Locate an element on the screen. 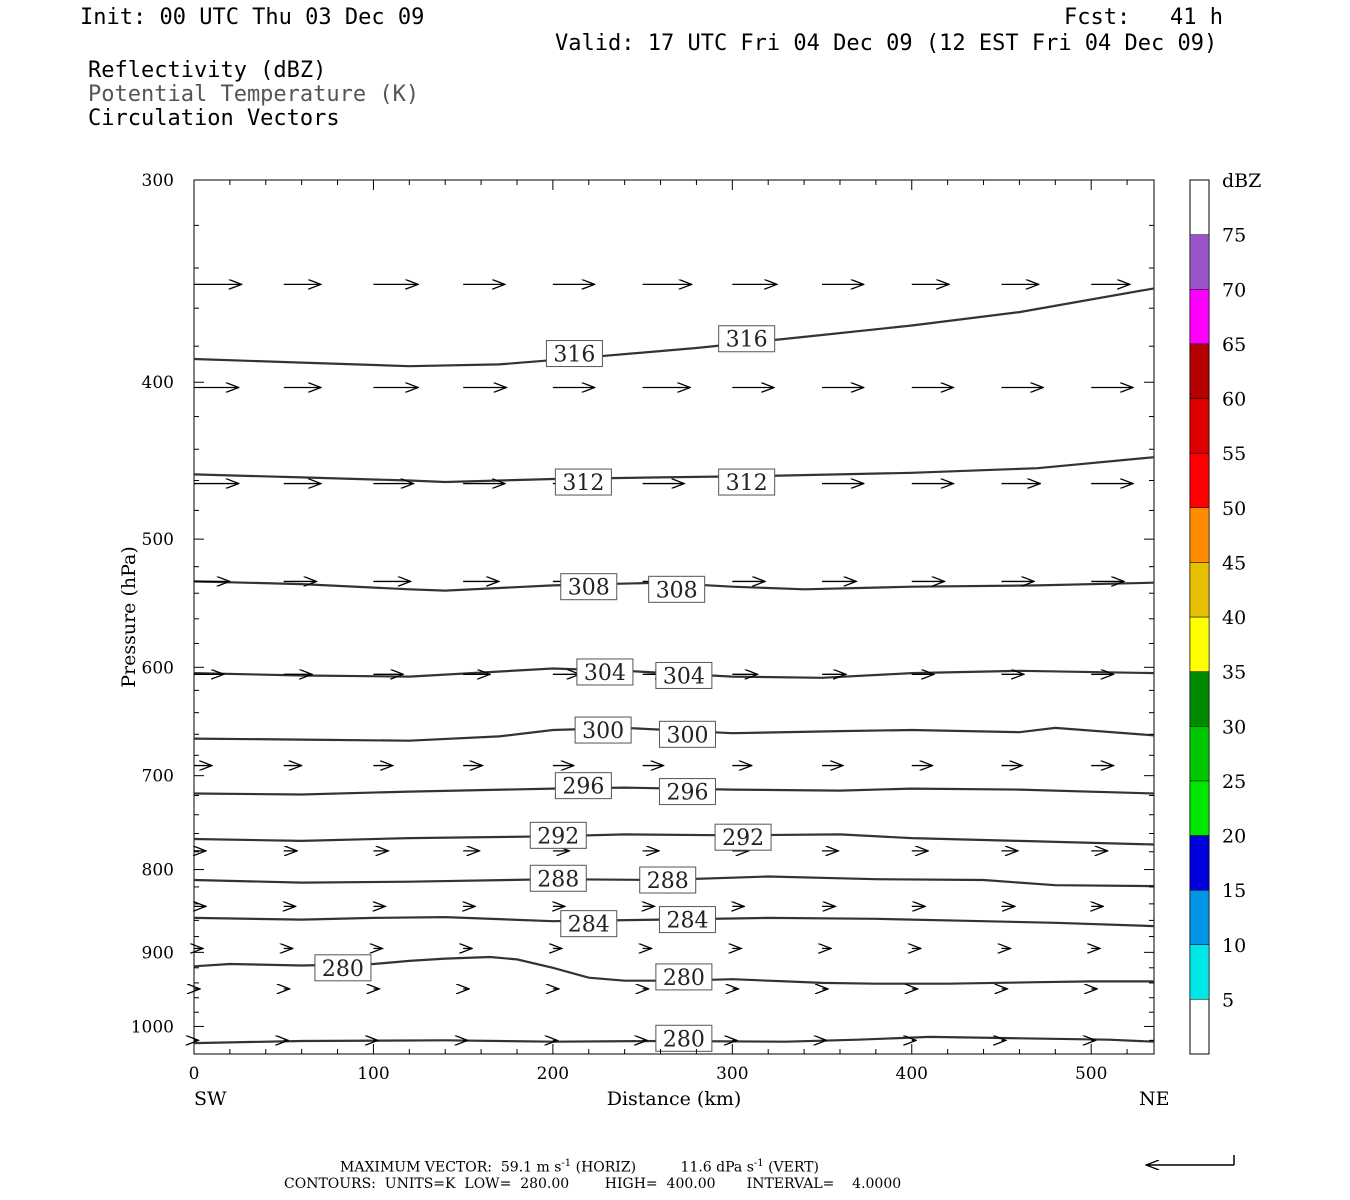 The image size is (1350, 1200). contour-label-296-1: 296 is located at coordinates (687, 793).